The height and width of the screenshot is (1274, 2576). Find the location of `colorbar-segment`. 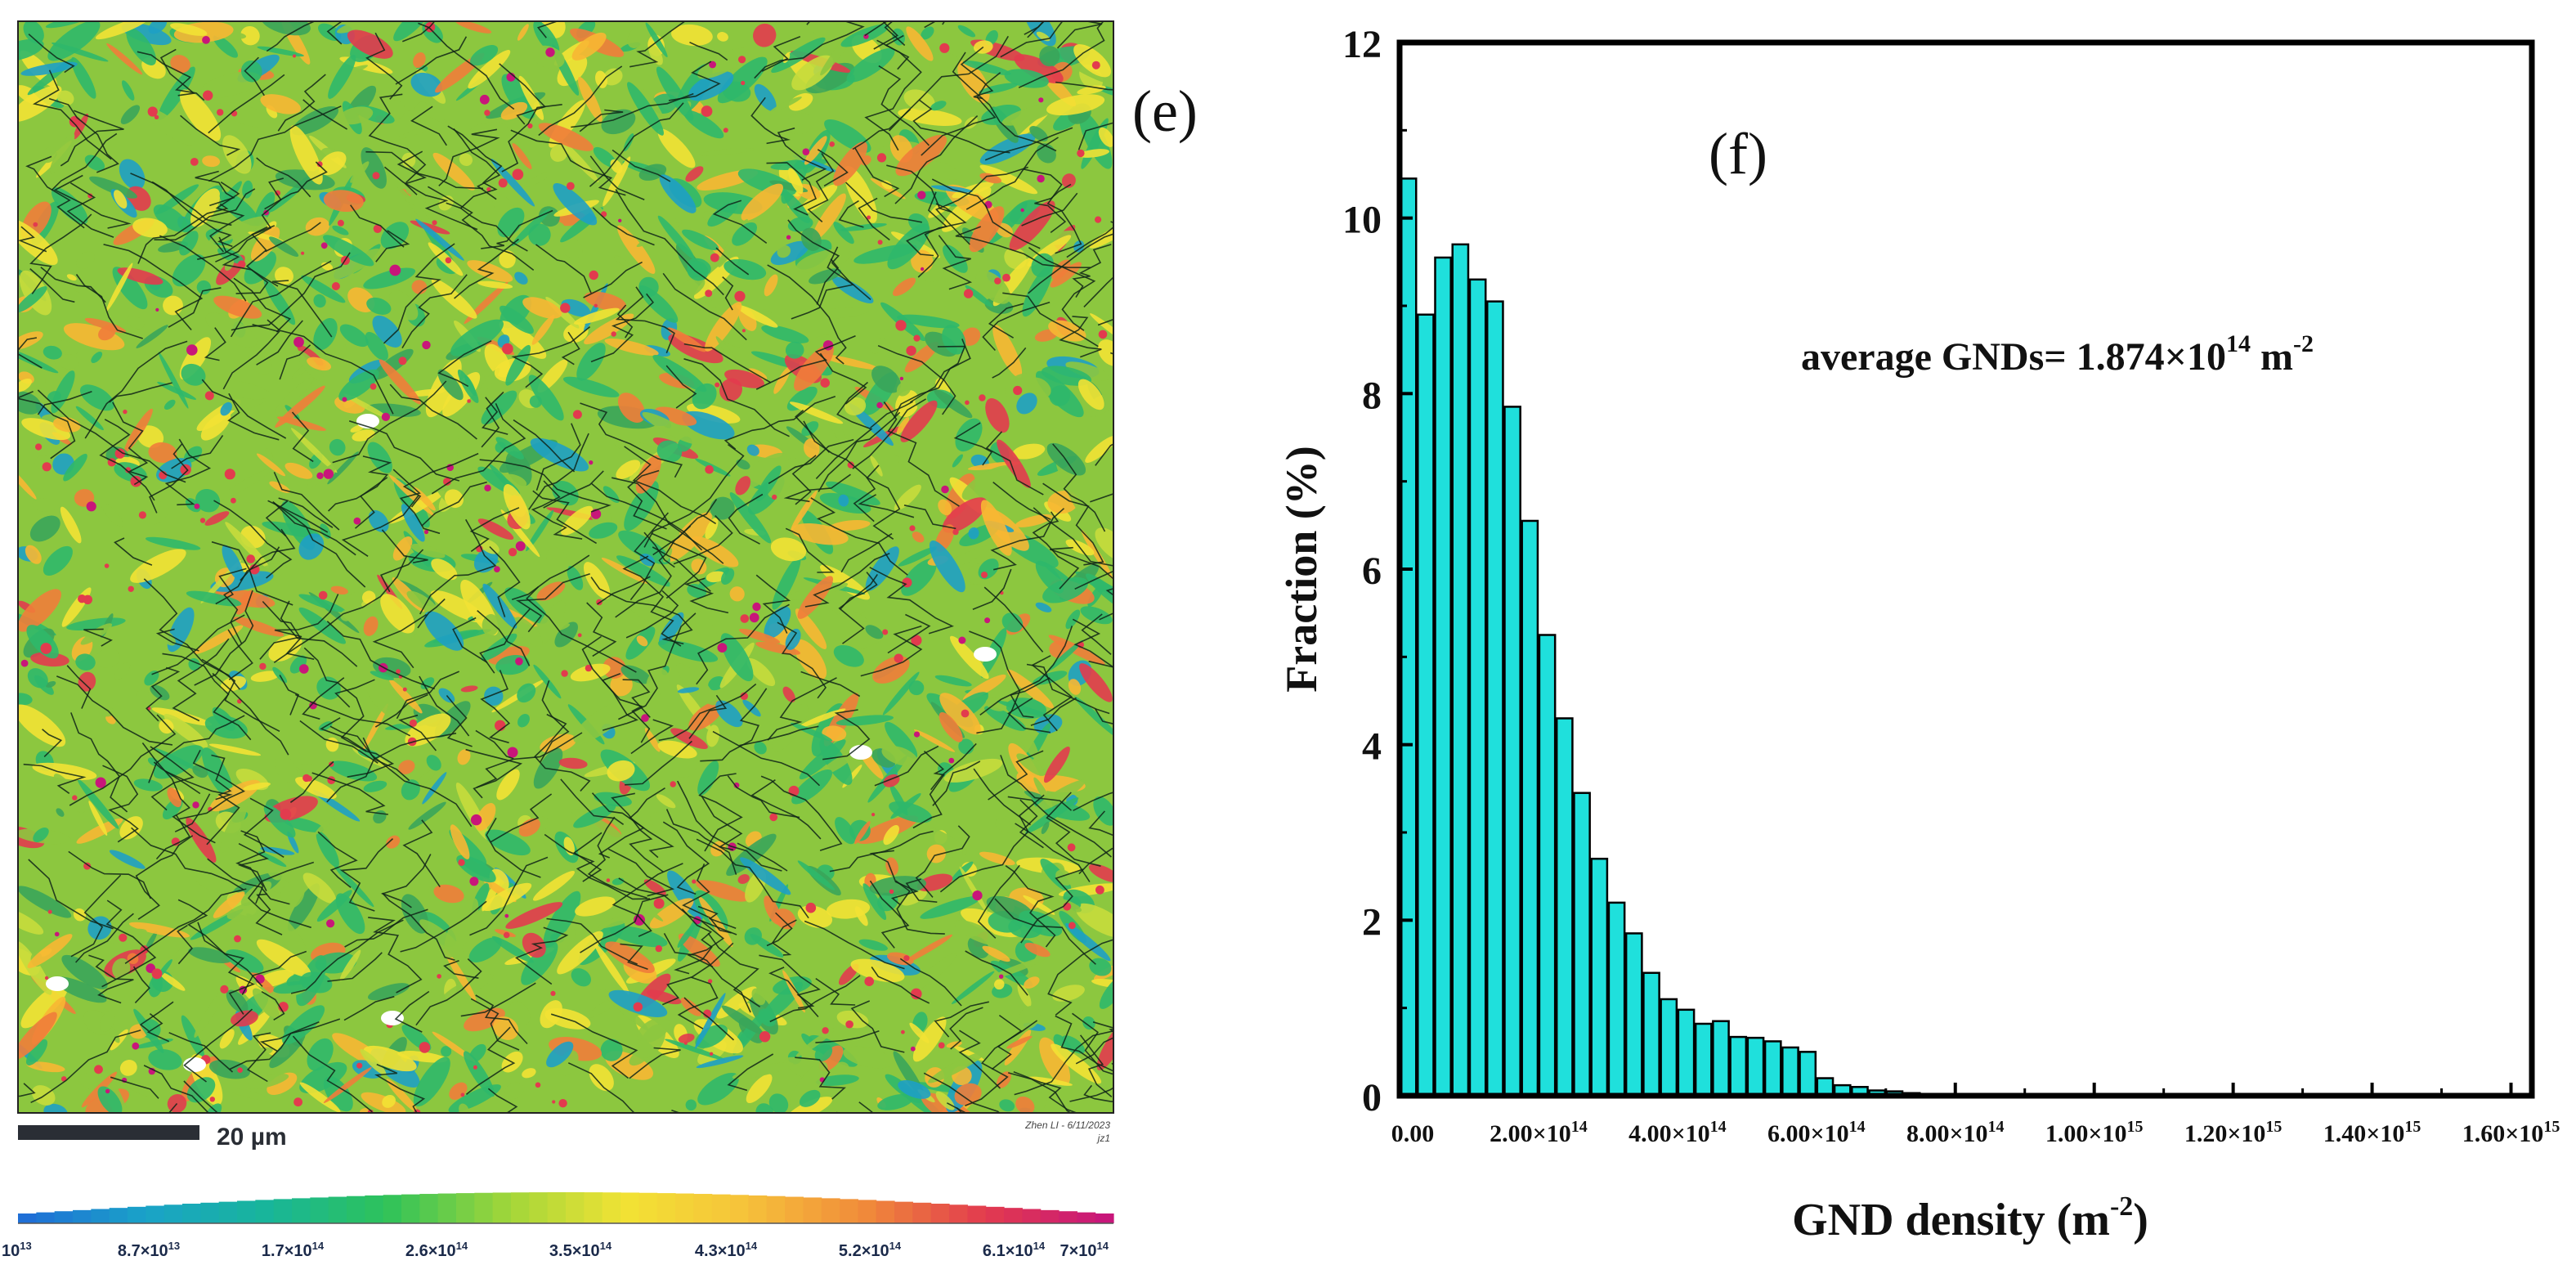

colorbar-segment is located at coordinates (629, 1207).